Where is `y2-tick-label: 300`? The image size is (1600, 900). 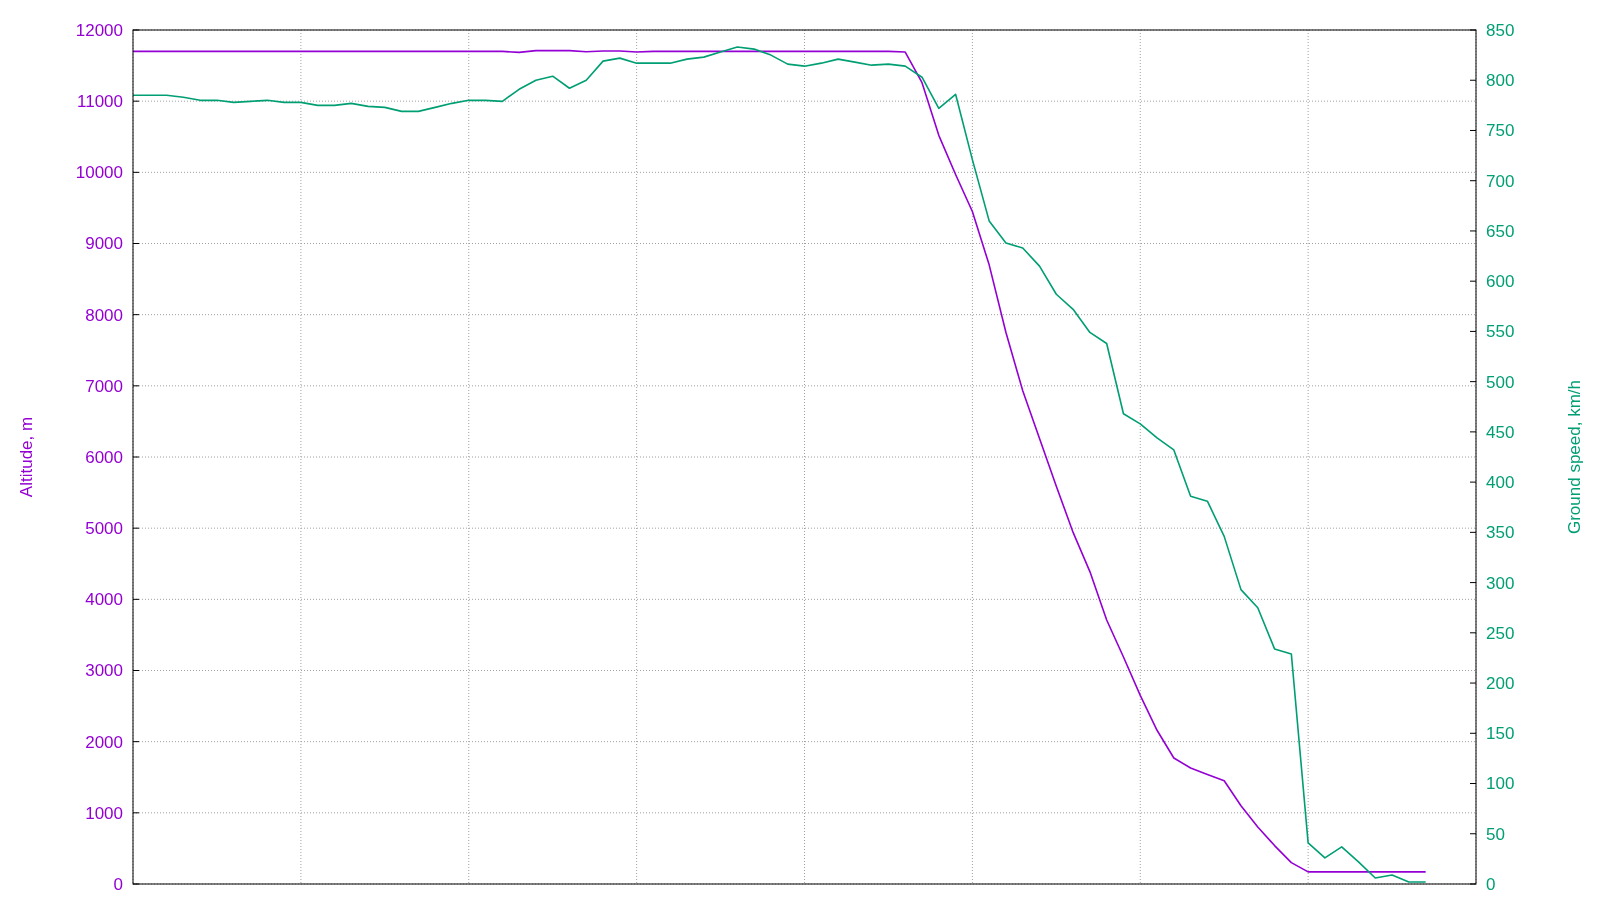
y2-tick-label: 300 is located at coordinates (1500, 583).